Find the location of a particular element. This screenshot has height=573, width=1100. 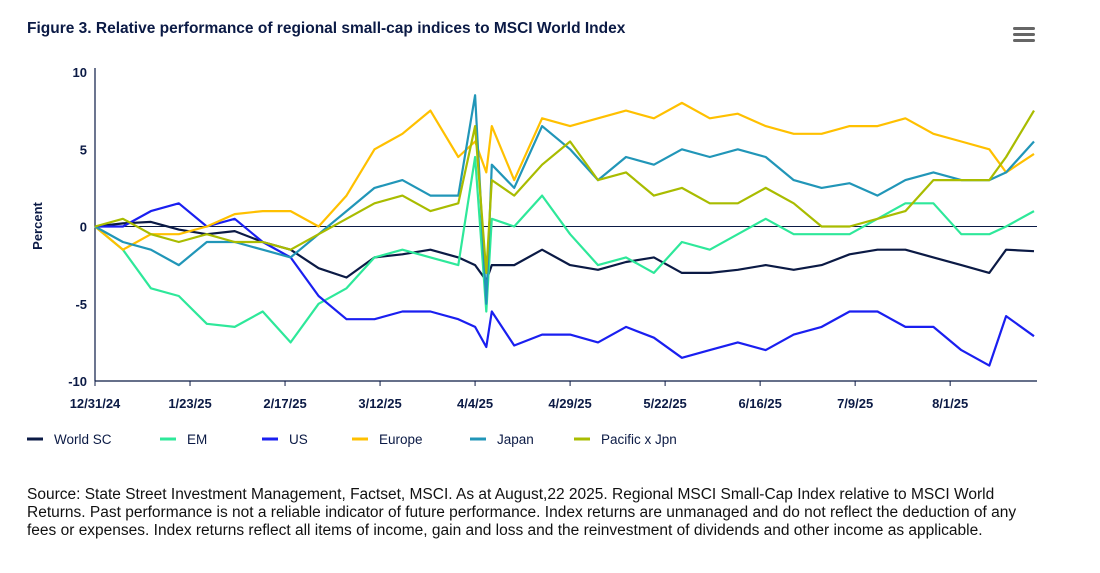

legend-item: US is located at coordinates (285, 439).